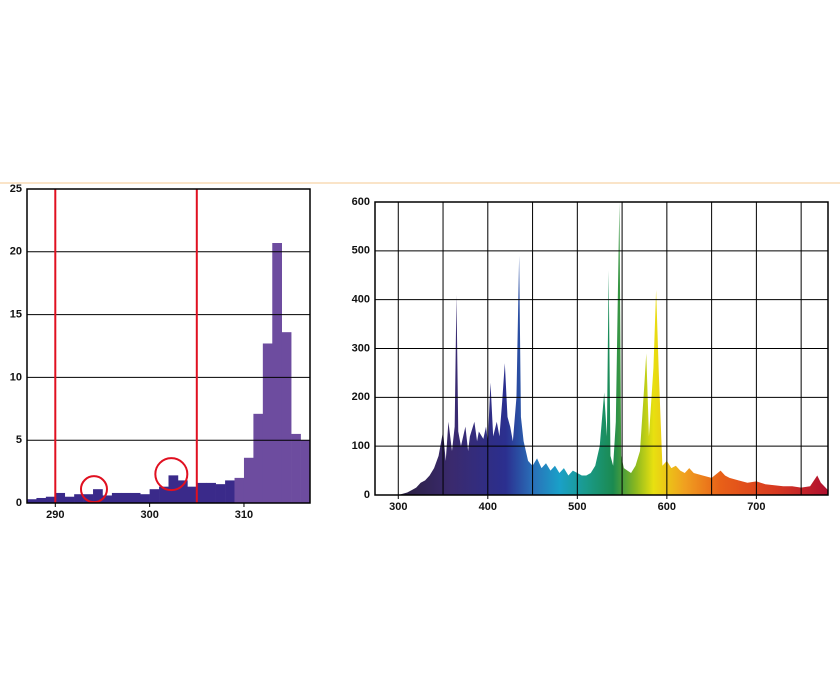  Describe the element at coordinates (244, 515) in the screenshot. I see `x-tick-label: 310` at that location.